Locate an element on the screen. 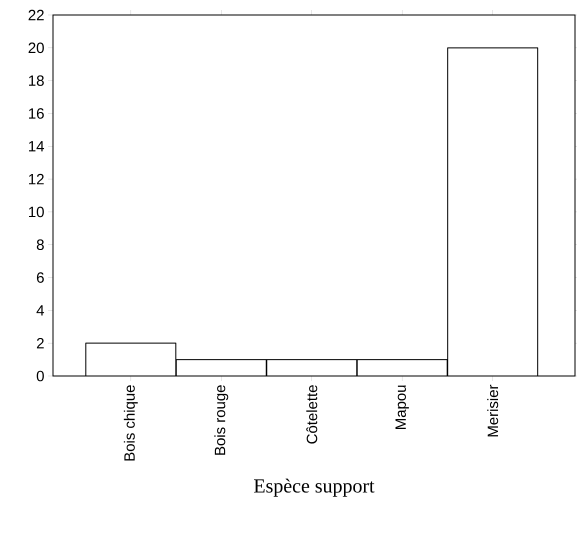  y-tick-label: 20 is located at coordinates (36, 48).